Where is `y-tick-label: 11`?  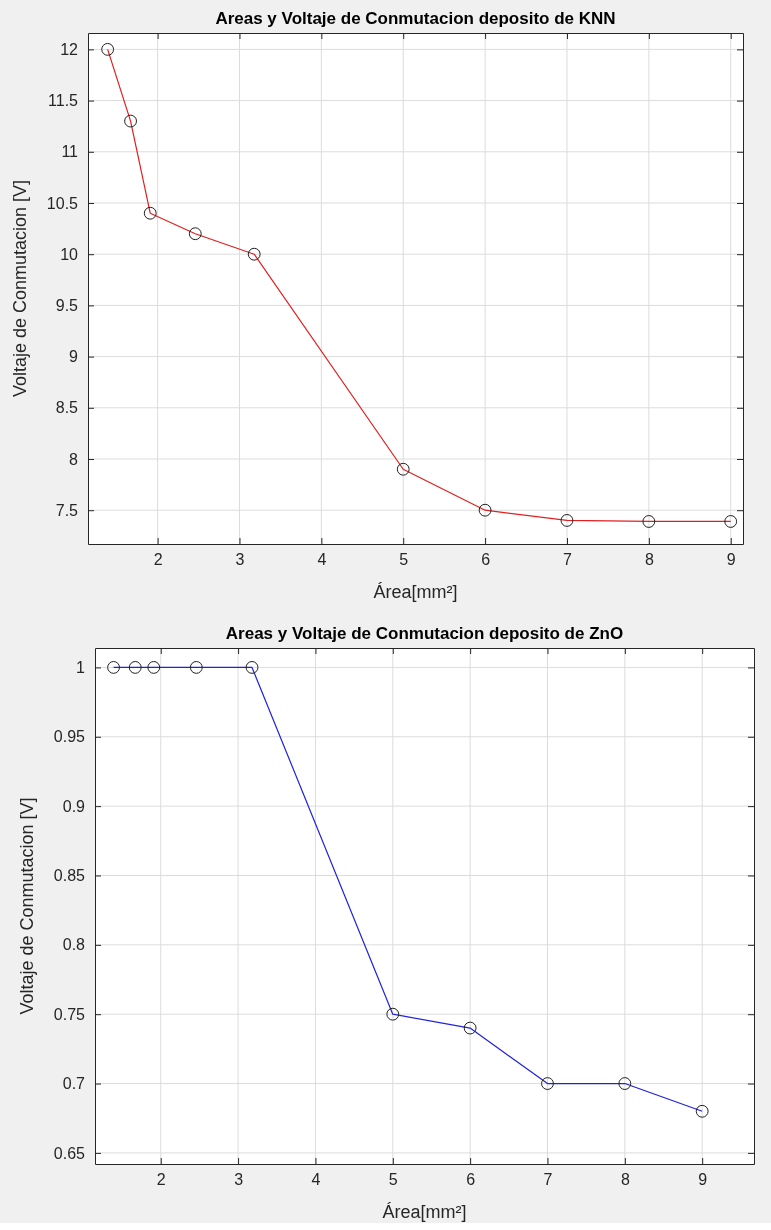 y-tick-label: 11 is located at coordinates (70, 152).